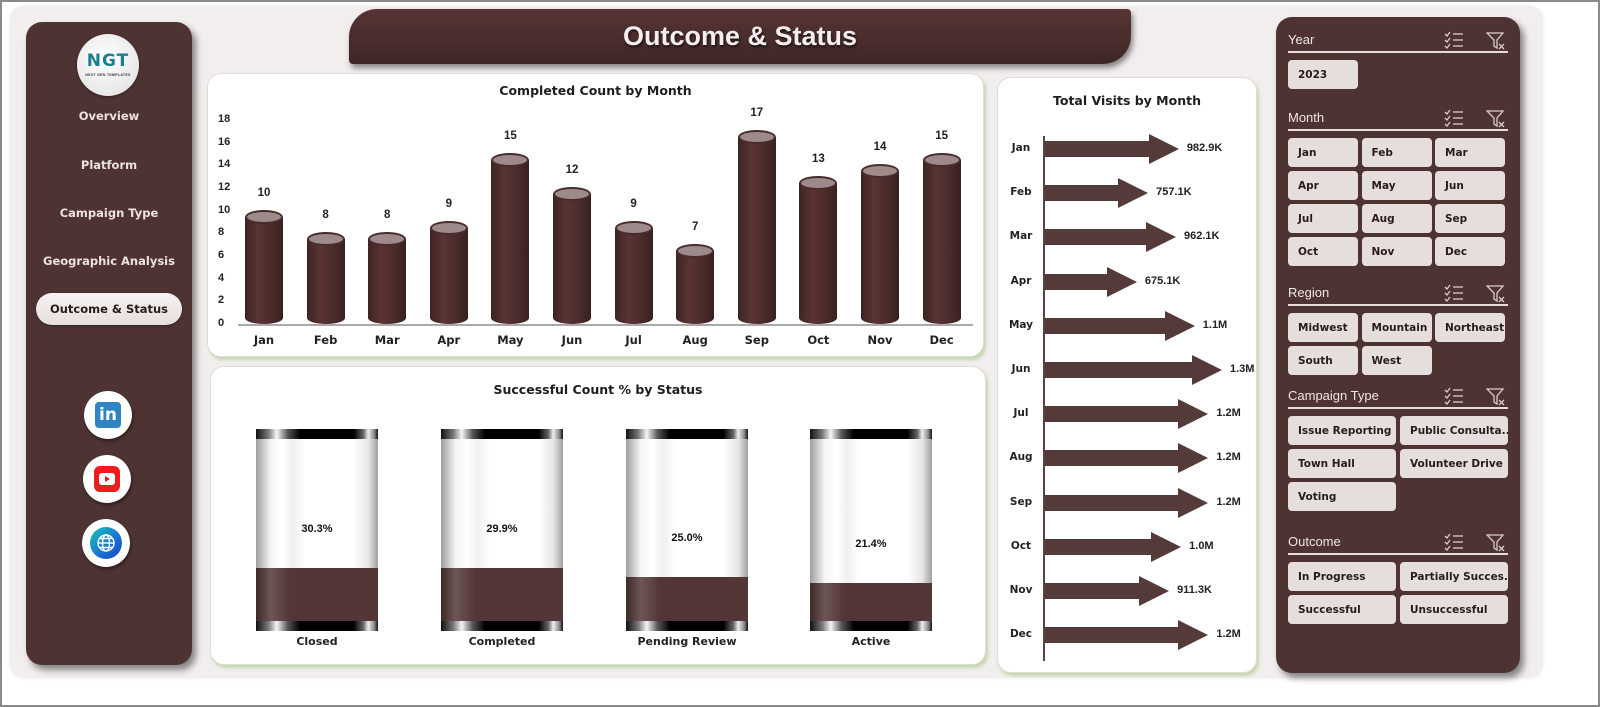  Describe the element at coordinates (502, 434) in the screenshot. I see `cylinder-rim-top` at that location.